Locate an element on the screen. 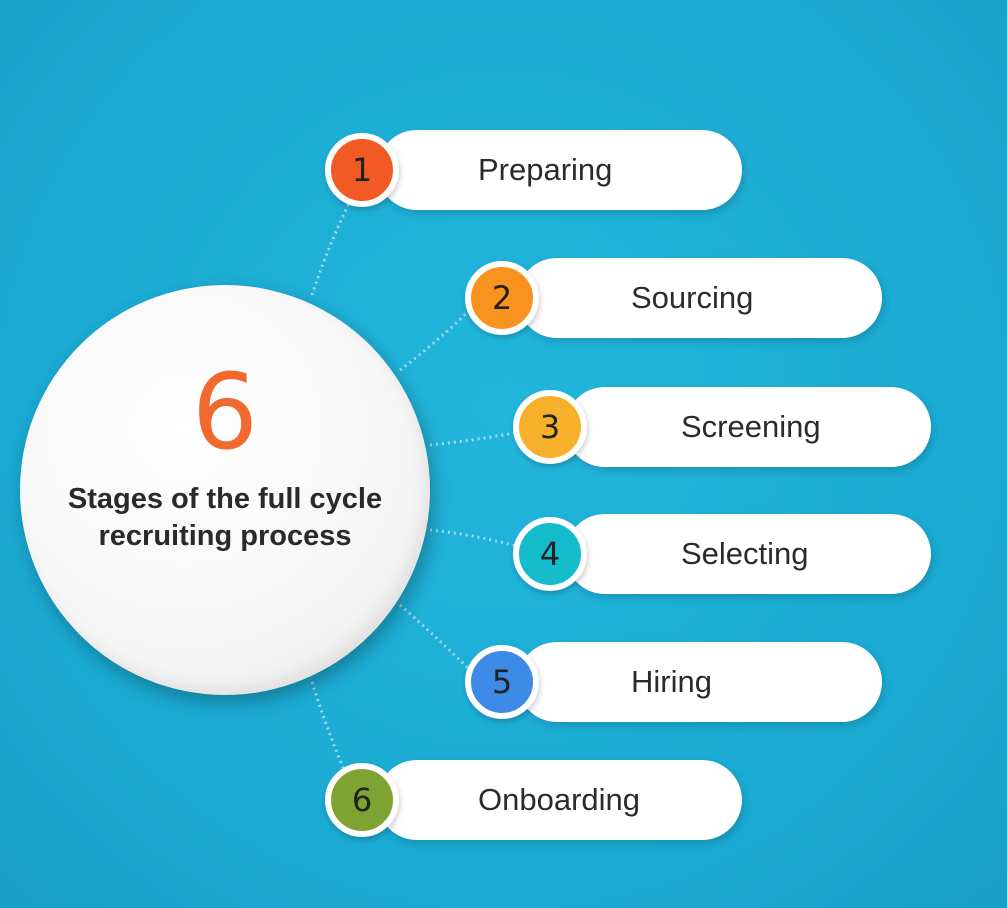 This screenshot has height=908, width=1007. stage-3-number-badge: 3 is located at coordinates (550, 427).